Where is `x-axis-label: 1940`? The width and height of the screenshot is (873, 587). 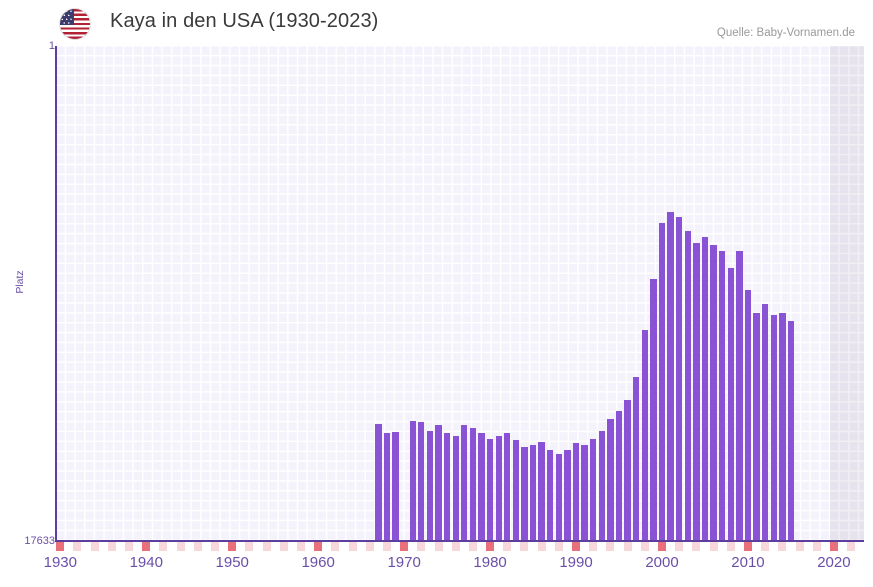 x-axis-label: 1940 is located at coordinates (146, 562).